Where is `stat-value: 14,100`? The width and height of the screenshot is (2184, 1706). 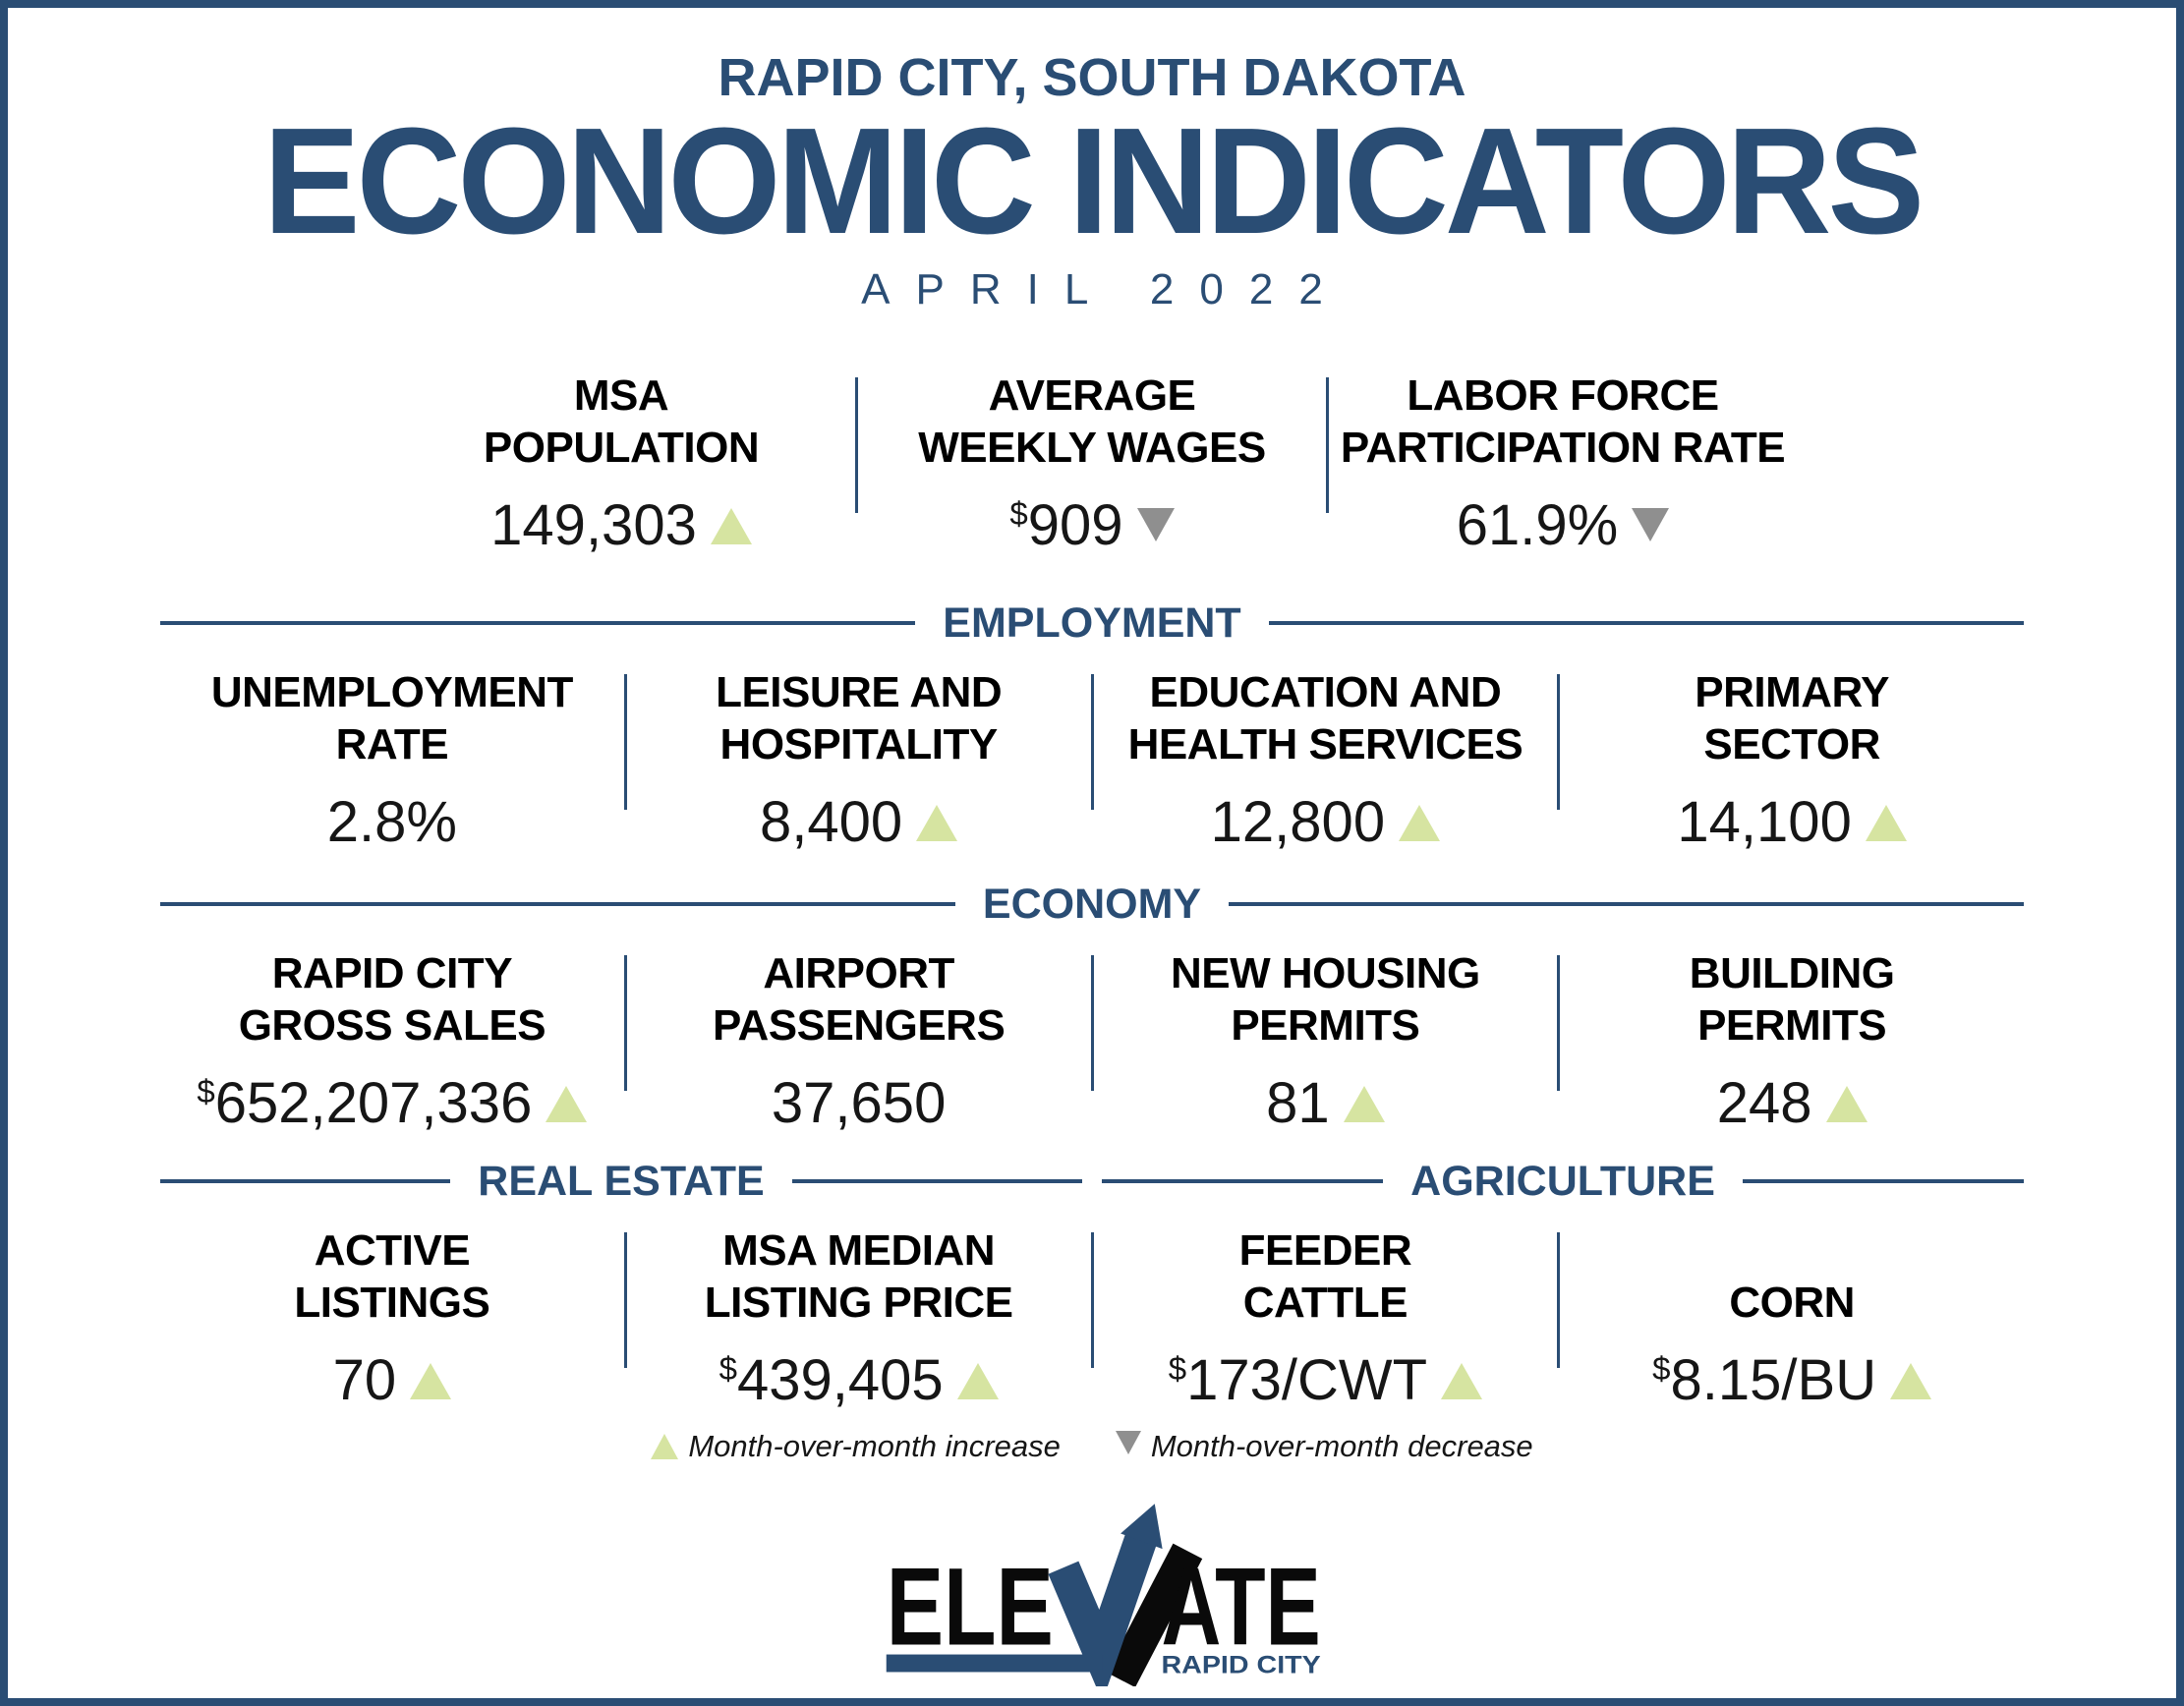
stat-value: 14,100 is located at coordinates (1792, 816).